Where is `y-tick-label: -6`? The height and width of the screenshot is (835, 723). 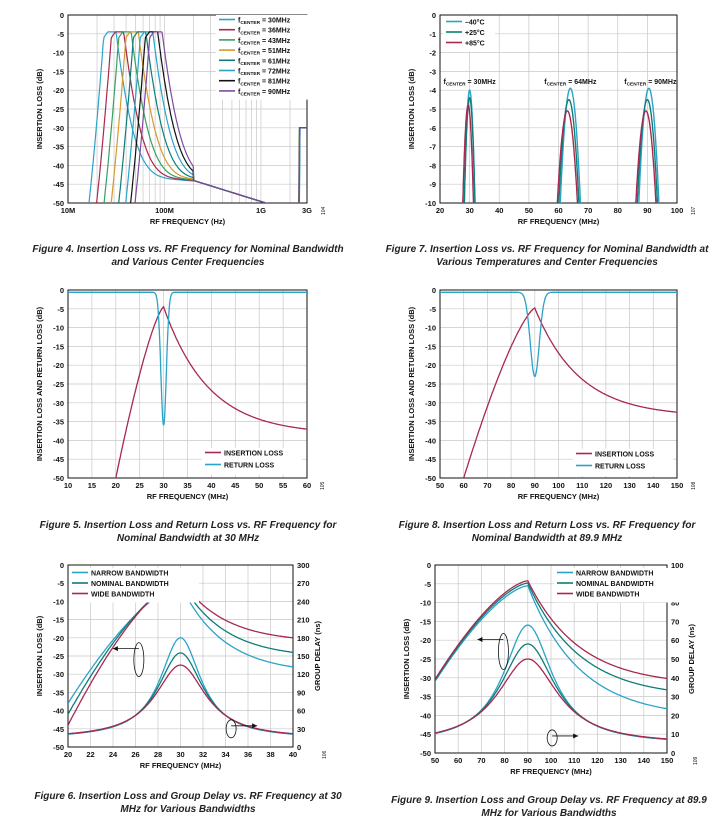
y-tick-label: -6 is located at coordinates (432, 128).